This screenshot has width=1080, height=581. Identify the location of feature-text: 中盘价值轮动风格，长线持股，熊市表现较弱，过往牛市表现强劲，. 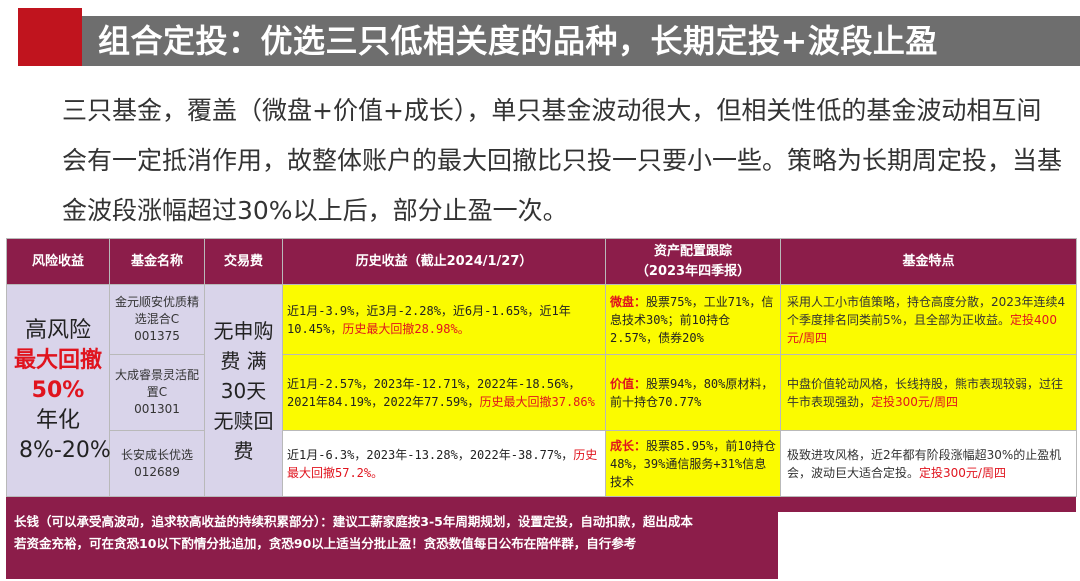
(925, 392).